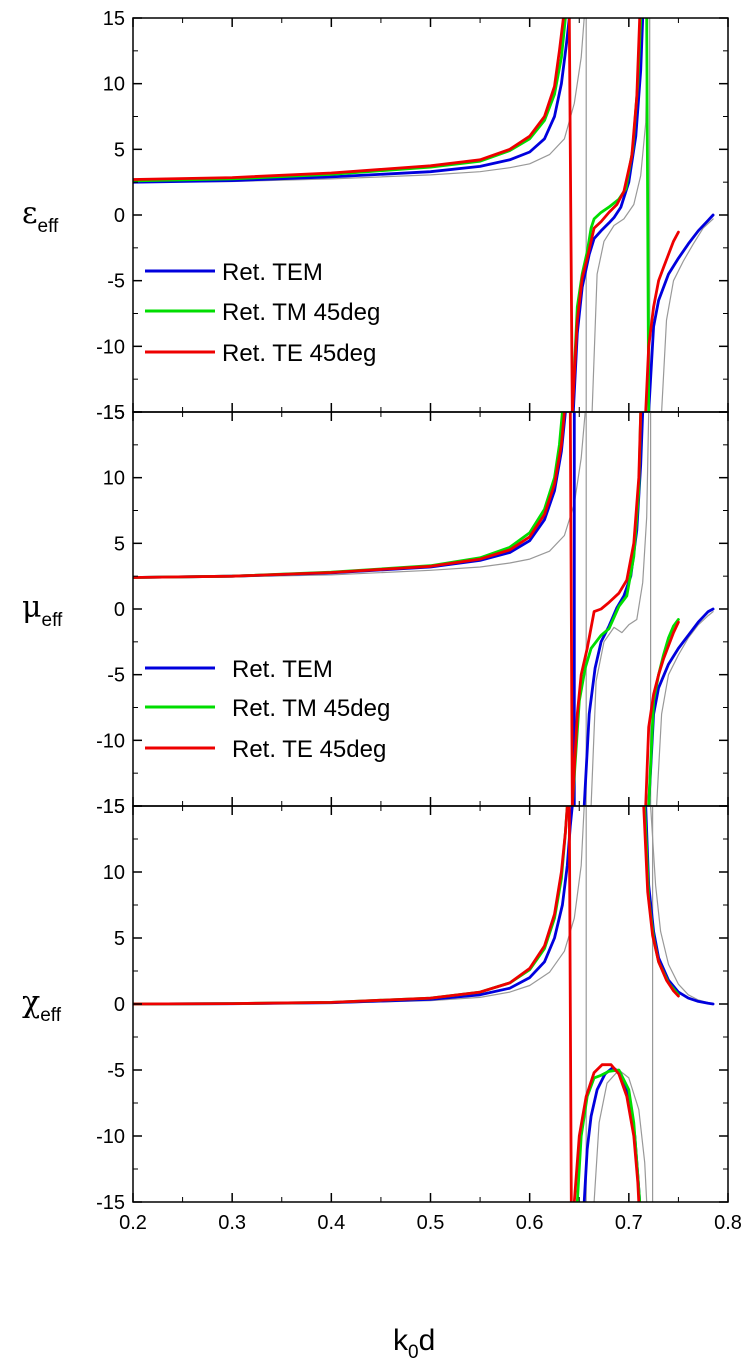 Image resolution: width=751 pixels, height=1363 pixels. What do you see at coordinates (40, 216) in the screenshot?
I see `y-axis-label: εeff` at bounding box center [40, 216].